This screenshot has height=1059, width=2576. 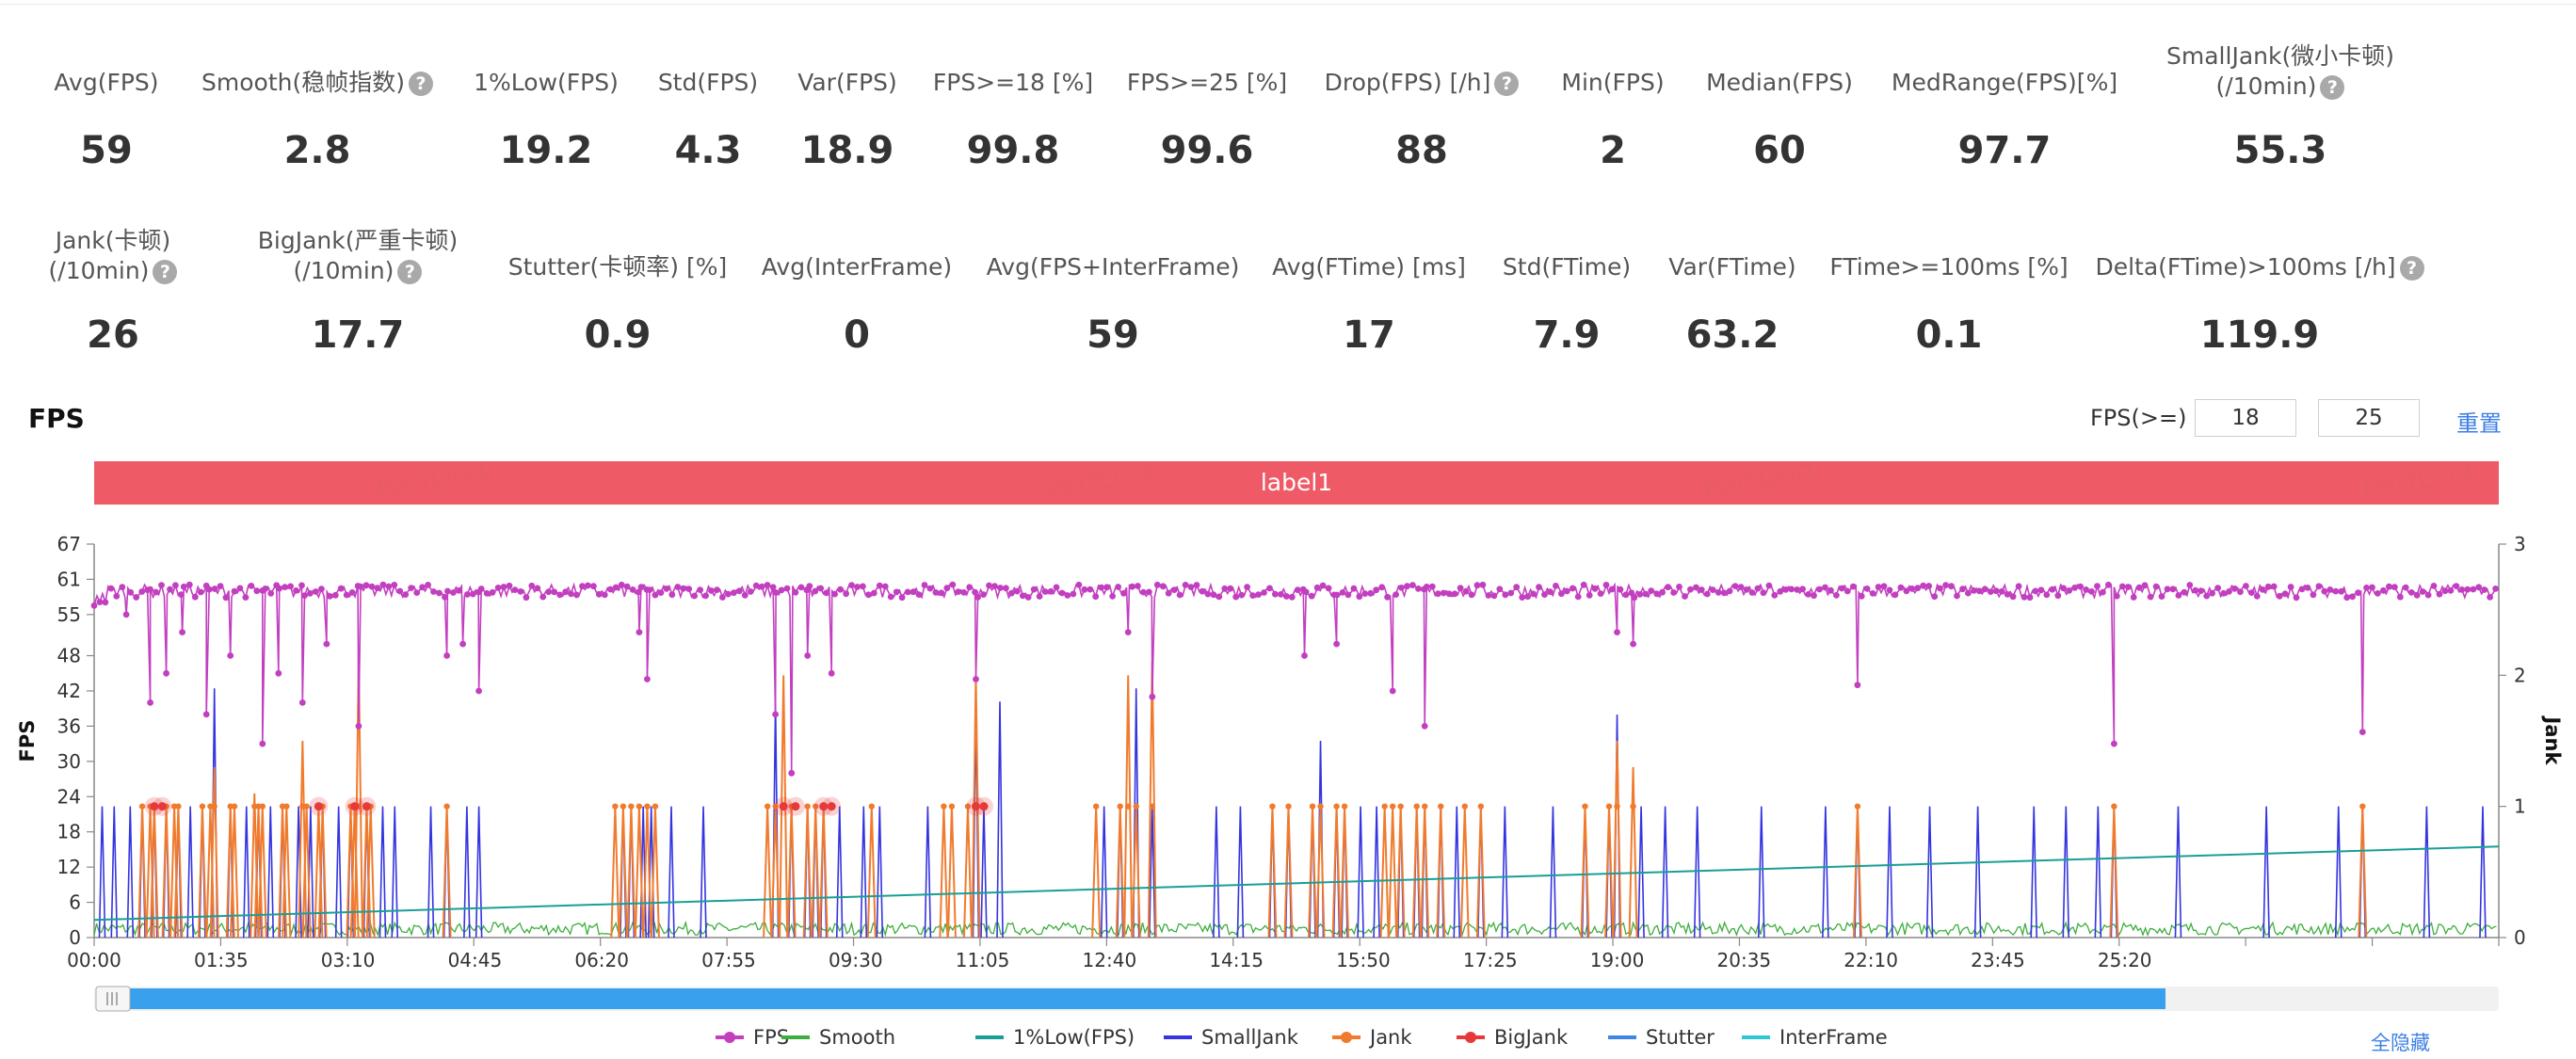 What do you see at coordinates (2004, 83) in the screenshot?
I see `metric-label: MedRange(FPS)[%]` at bounding box center [2004, 83].